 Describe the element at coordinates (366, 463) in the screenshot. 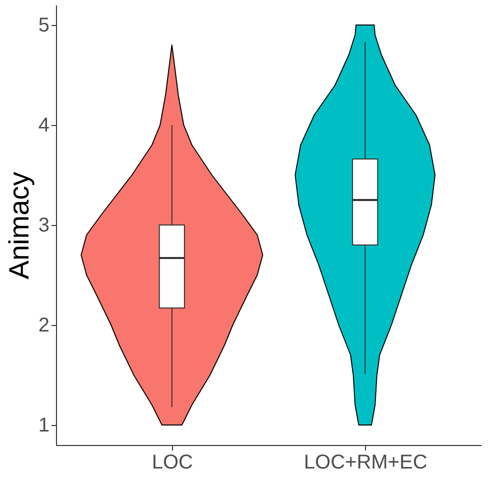

I see `x-tick-label: LOC+RM+EC` at that location.